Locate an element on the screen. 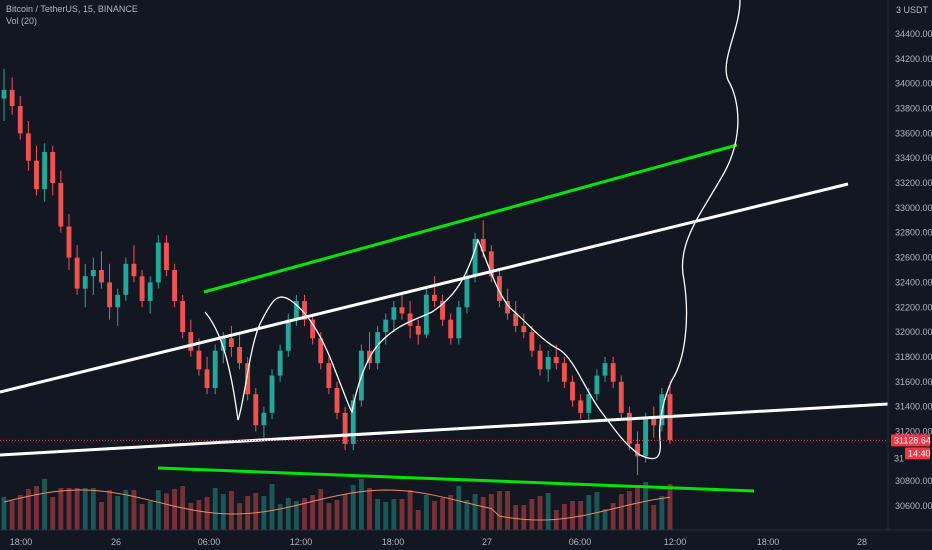 The width and height of the screenshot is (932, 550). price-tick-label: 33600.00 is located at coordinates (913, 133).